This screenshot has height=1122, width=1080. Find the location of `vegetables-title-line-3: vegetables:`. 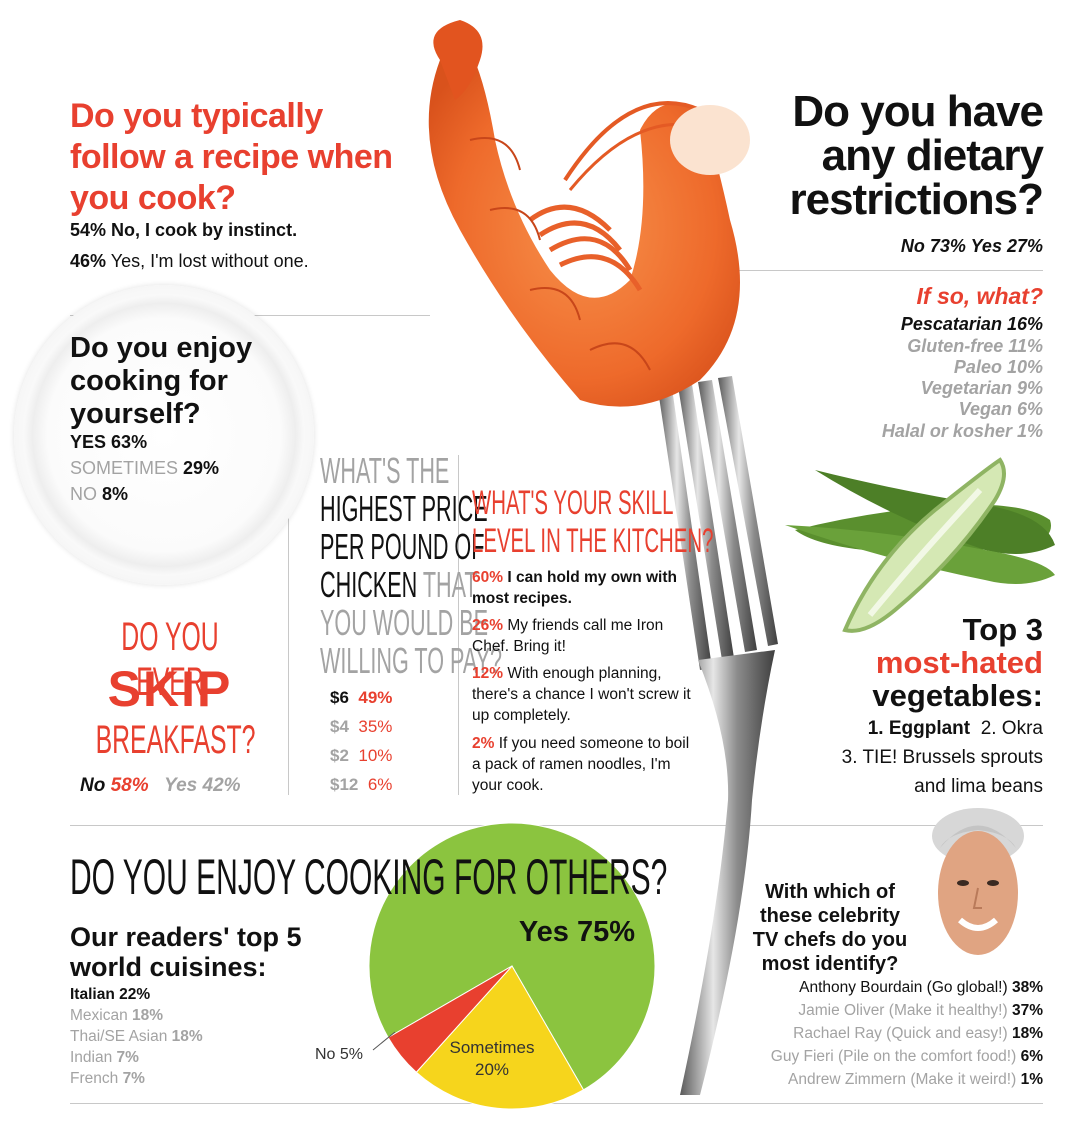

vegetables-title-line-3: vegetables: is located at coordinates (957, 695).